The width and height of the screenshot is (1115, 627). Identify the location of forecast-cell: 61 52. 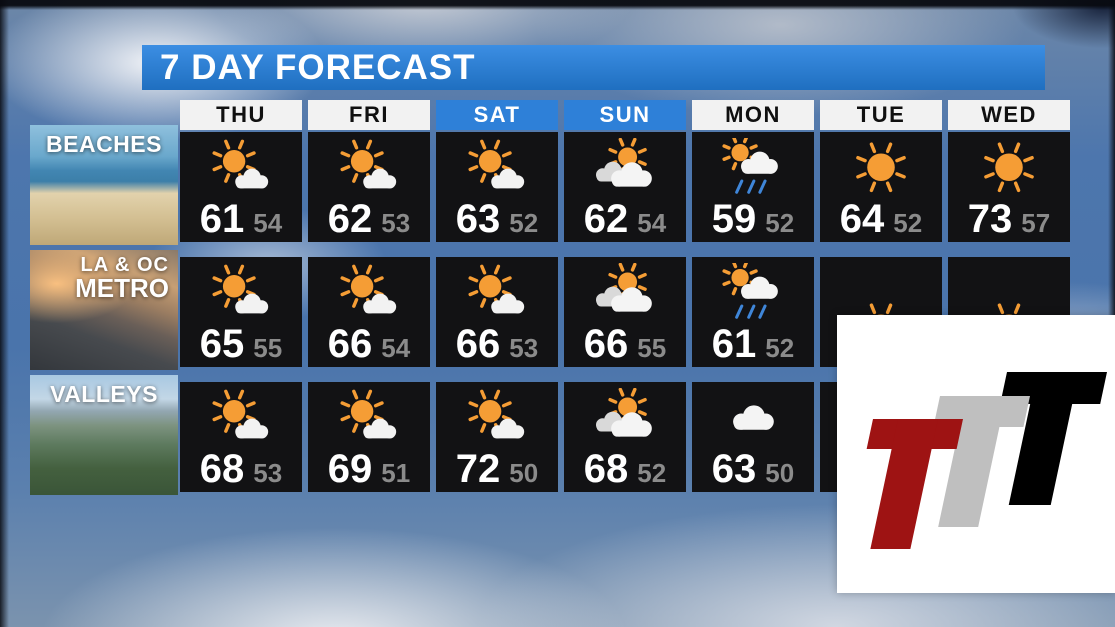
(753, 312).